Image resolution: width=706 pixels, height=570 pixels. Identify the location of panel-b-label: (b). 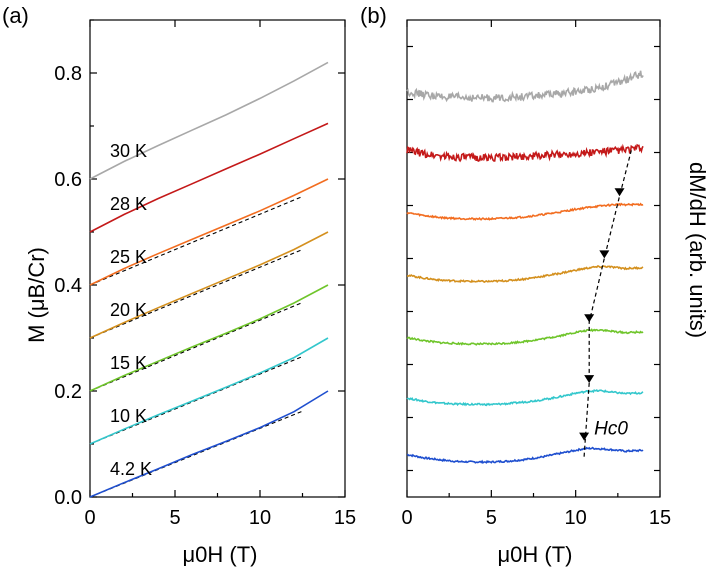
(373, 15).